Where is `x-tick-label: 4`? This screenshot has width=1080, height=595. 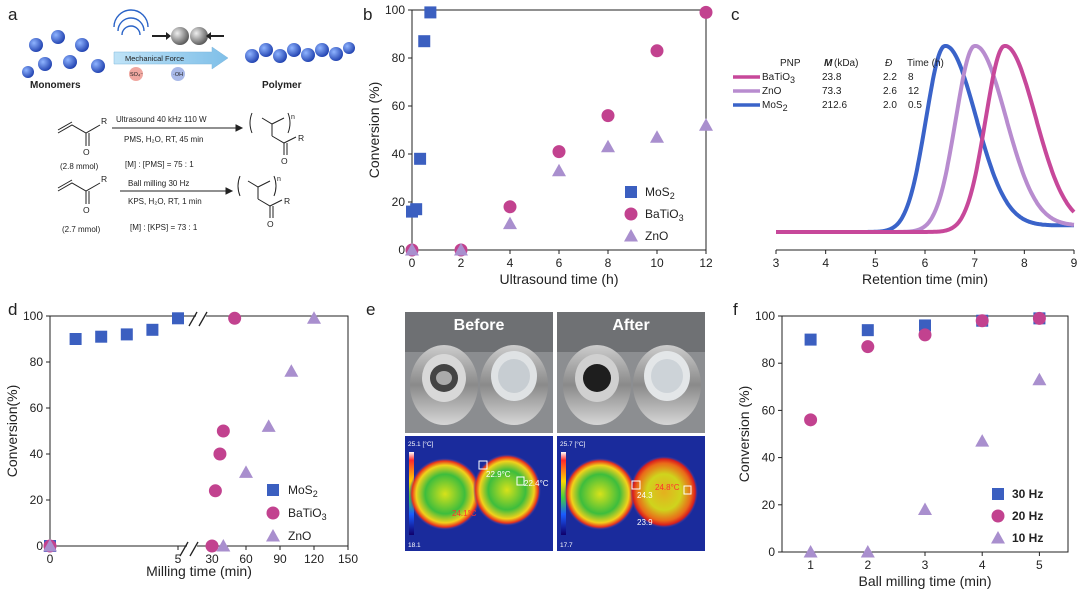
x-tick-label: 4 is located at coordinates (510, 263).